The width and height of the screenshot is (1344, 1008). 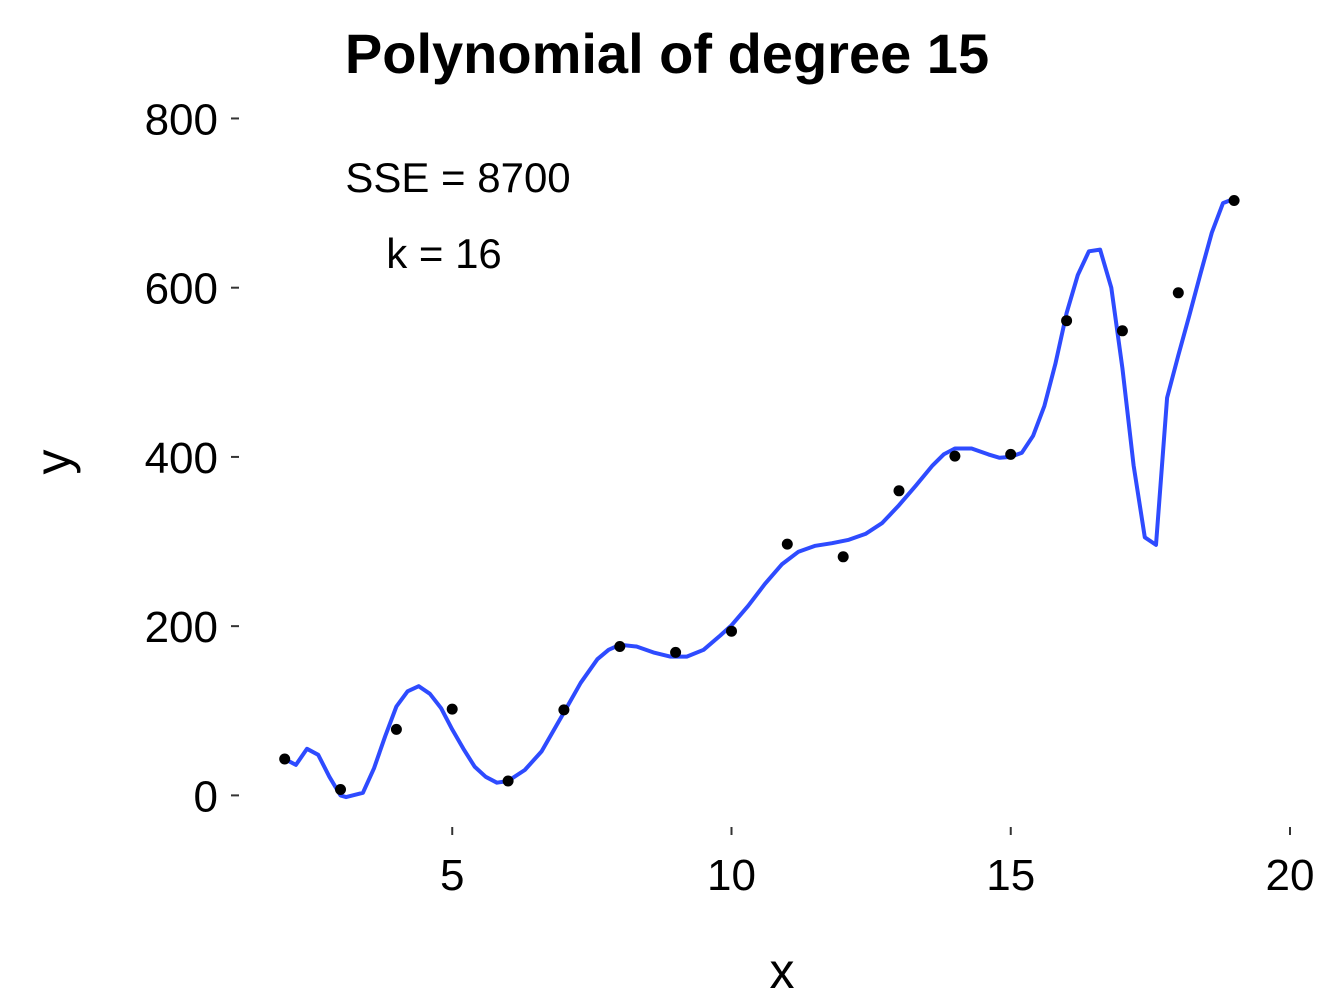 What do you see at coordinates (1290, 875) in the screenshot?
I see `x-tick-label: 20` at bounding box center [1290, 875].